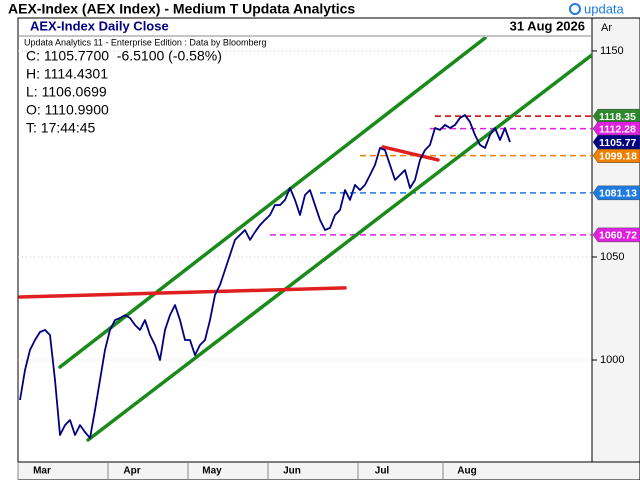  I want to click on info-line: C: 1105.7700 -6.5100 (-0.58%), so click(124, 56).